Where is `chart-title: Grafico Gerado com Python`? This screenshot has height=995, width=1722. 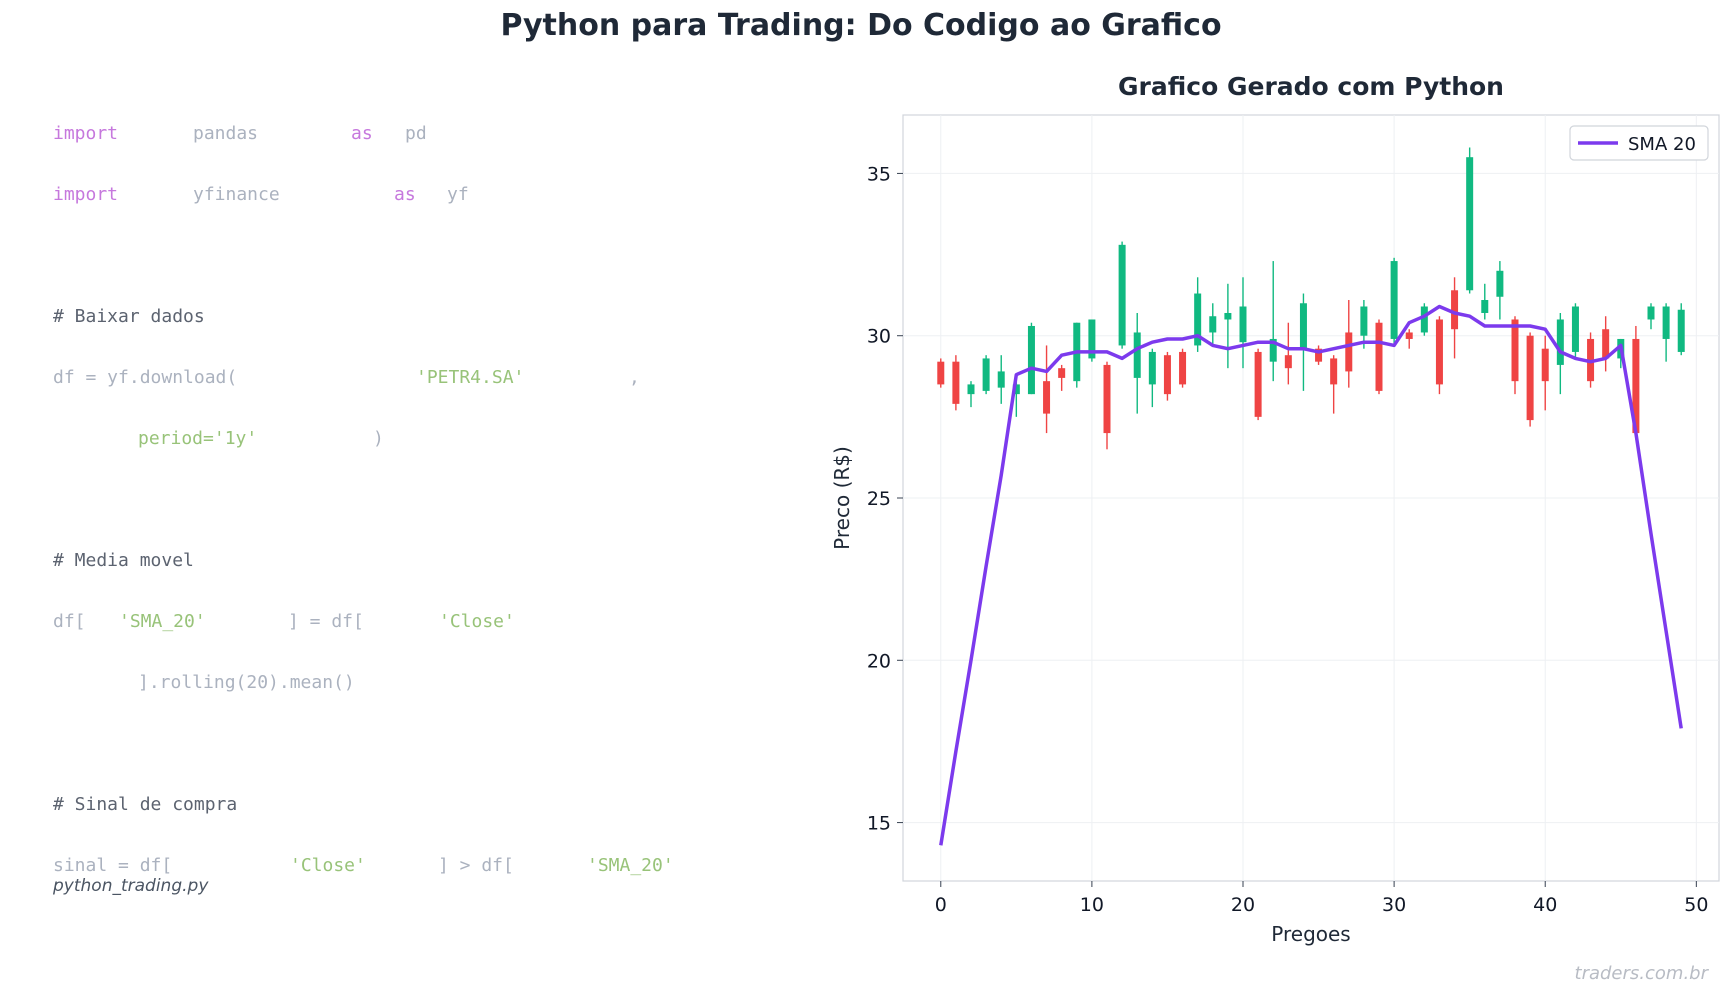
chart-title: Grafico Gerado com Python is located at coordinates (1311, 86).